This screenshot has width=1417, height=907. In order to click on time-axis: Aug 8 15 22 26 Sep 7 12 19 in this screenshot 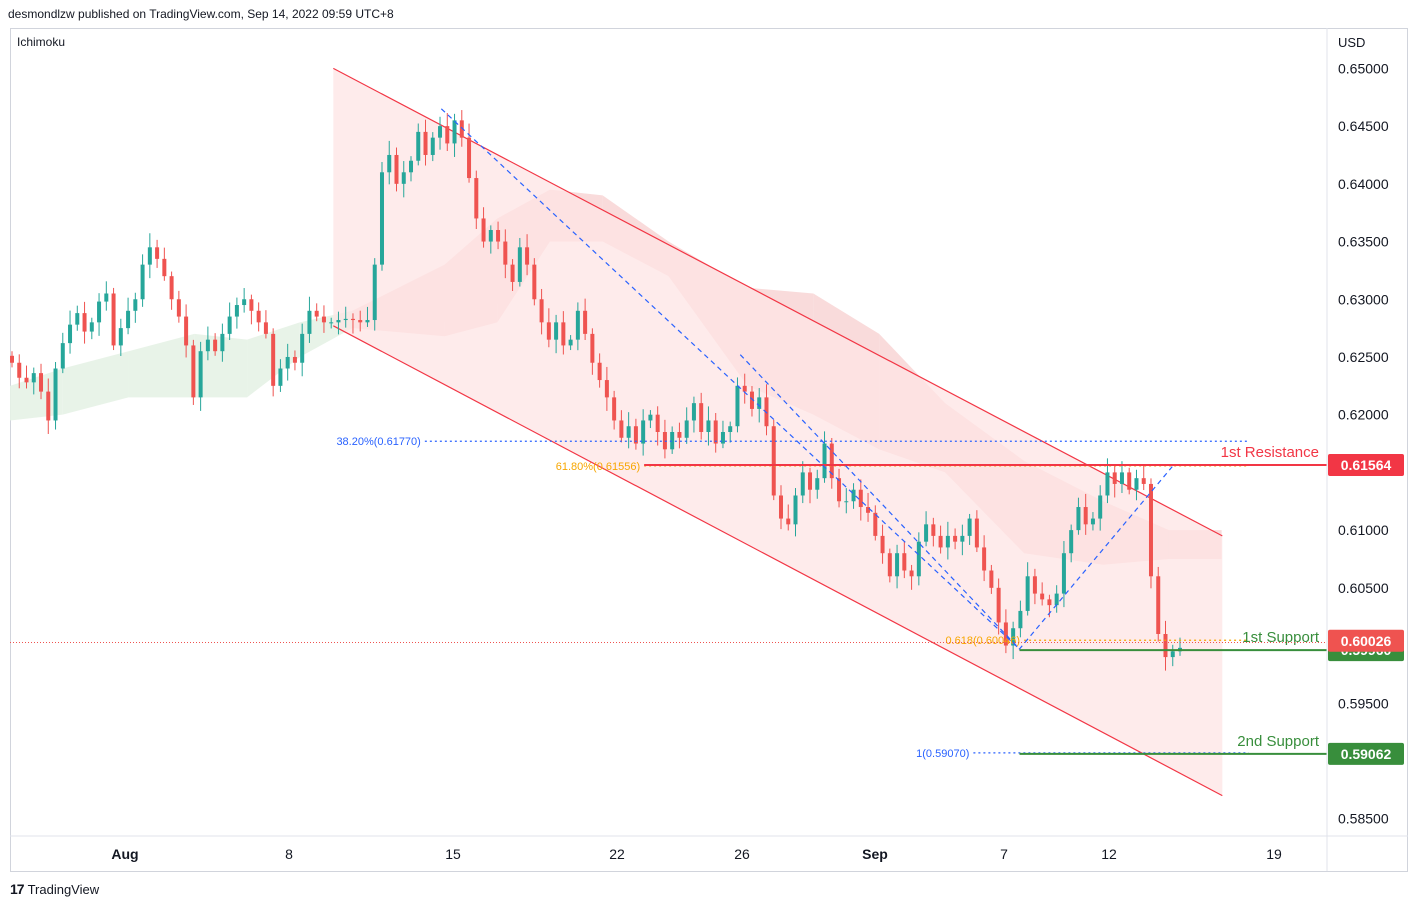, I will do `click(696, 854)`.